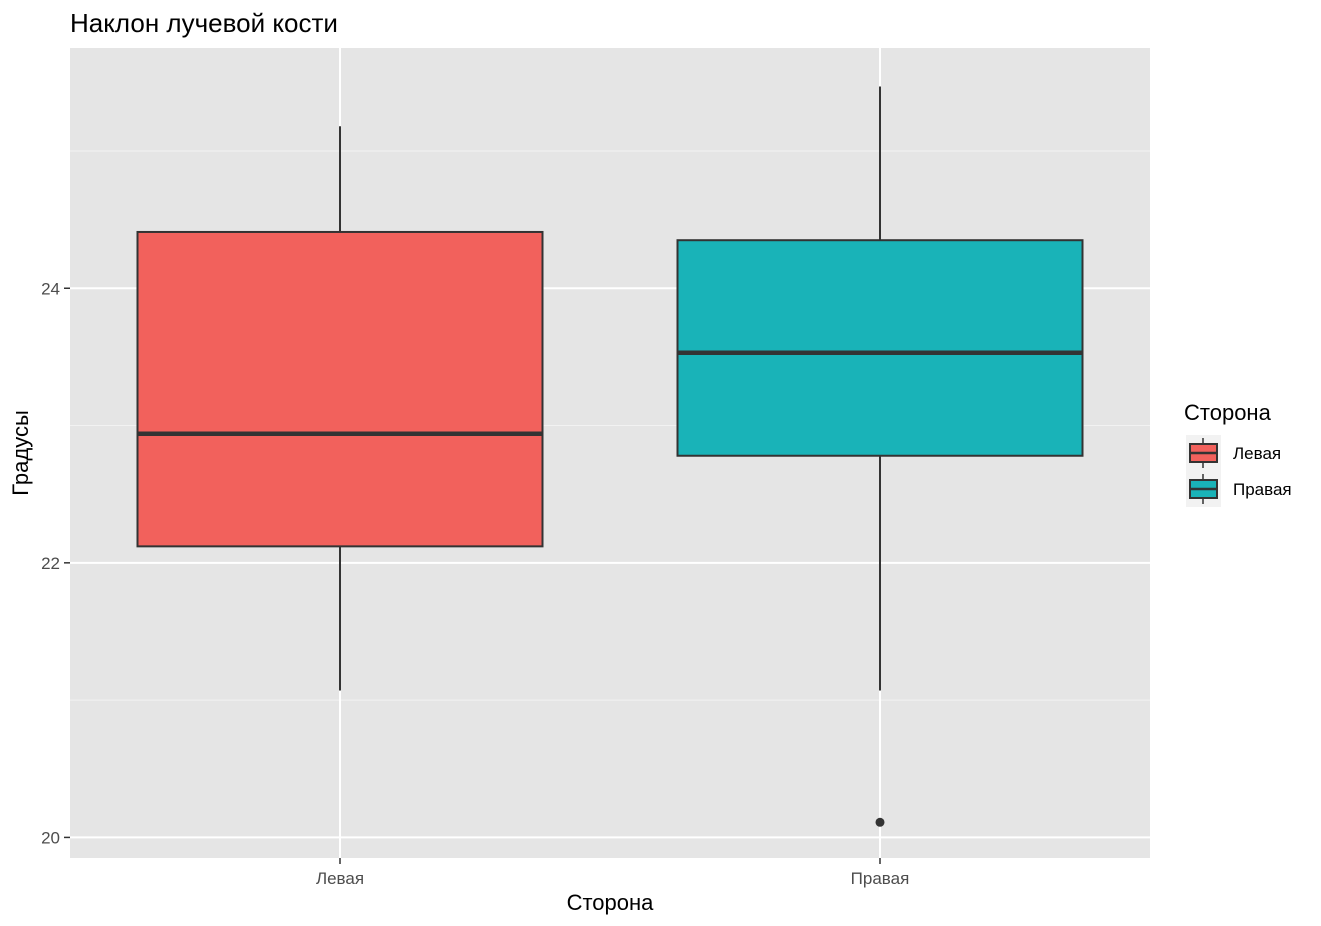  Describe the element at coordinates (611, 902) in the screenshot. I see `x-axis-title: Сторона` at that location.